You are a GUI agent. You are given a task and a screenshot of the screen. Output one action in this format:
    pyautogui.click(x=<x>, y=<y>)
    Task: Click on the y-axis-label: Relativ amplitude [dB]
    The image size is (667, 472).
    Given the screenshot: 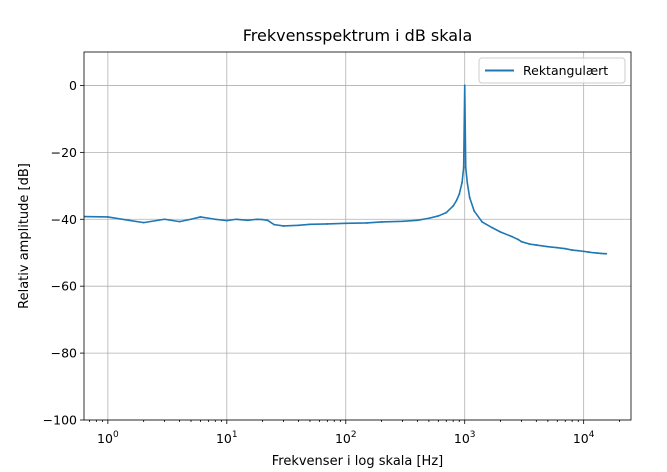 What is the action you would take?
    pyautogui.click(x=24, y=236)
    